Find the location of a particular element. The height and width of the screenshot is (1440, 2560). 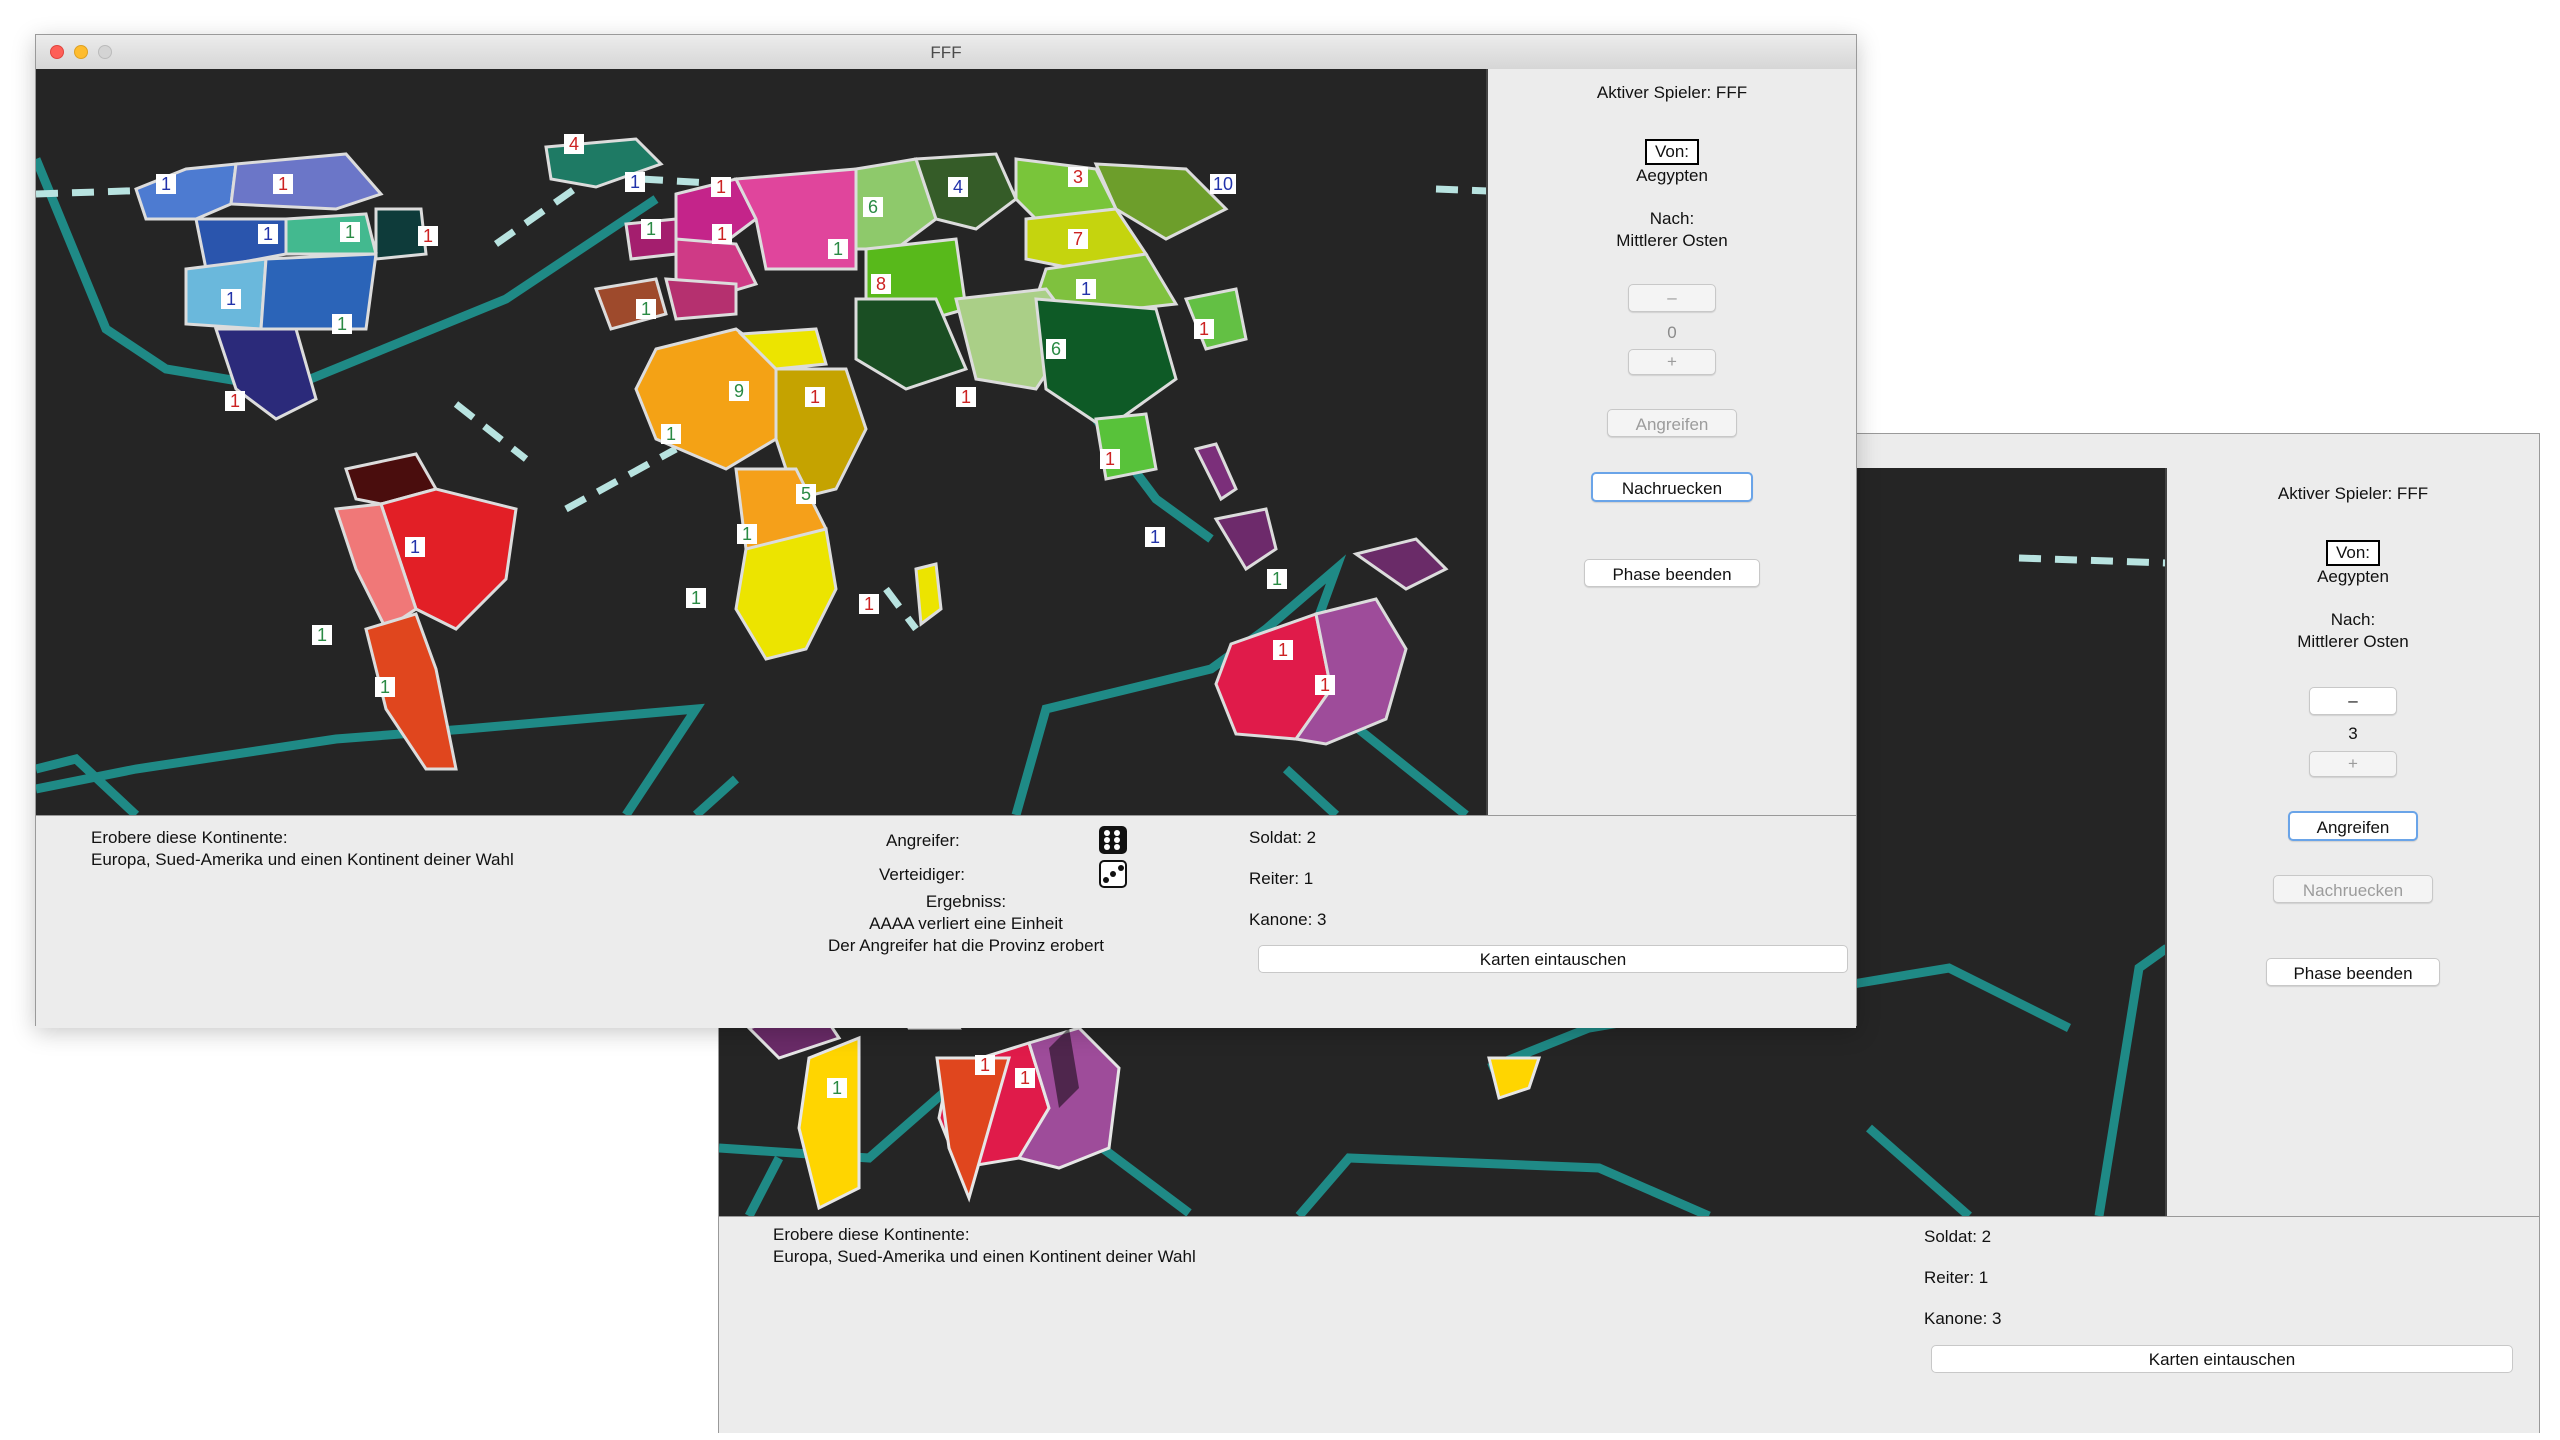

territory-indonesia is located at coordinates (1245, 539).